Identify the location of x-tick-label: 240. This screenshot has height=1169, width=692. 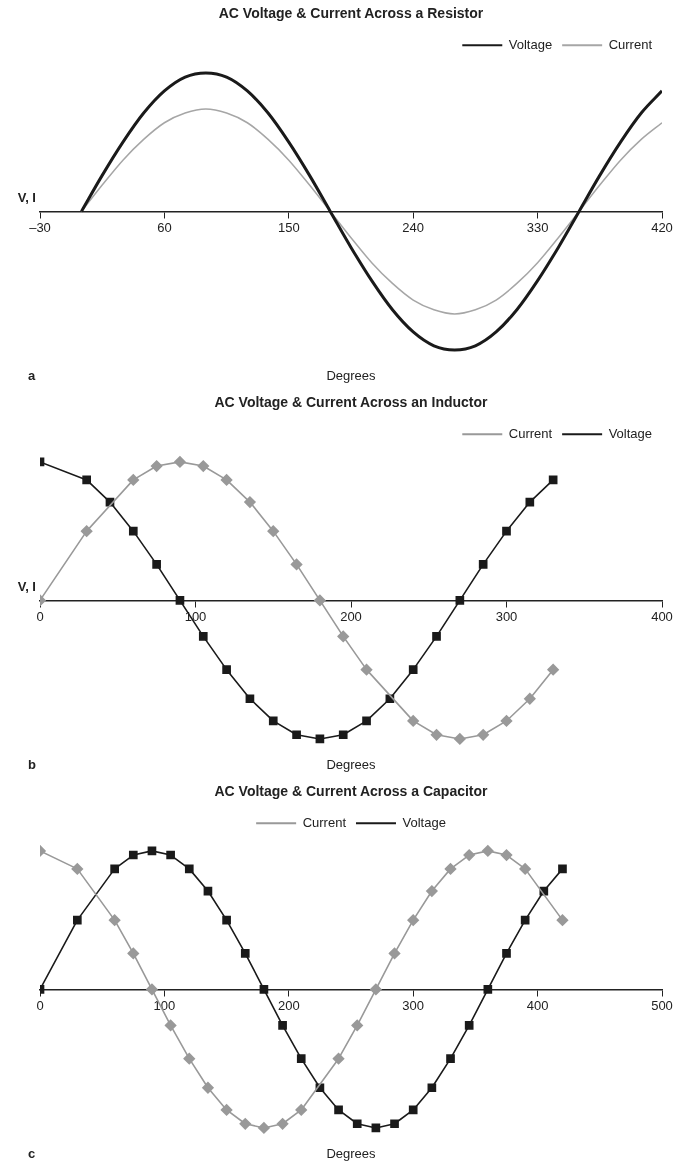
(413, 227).